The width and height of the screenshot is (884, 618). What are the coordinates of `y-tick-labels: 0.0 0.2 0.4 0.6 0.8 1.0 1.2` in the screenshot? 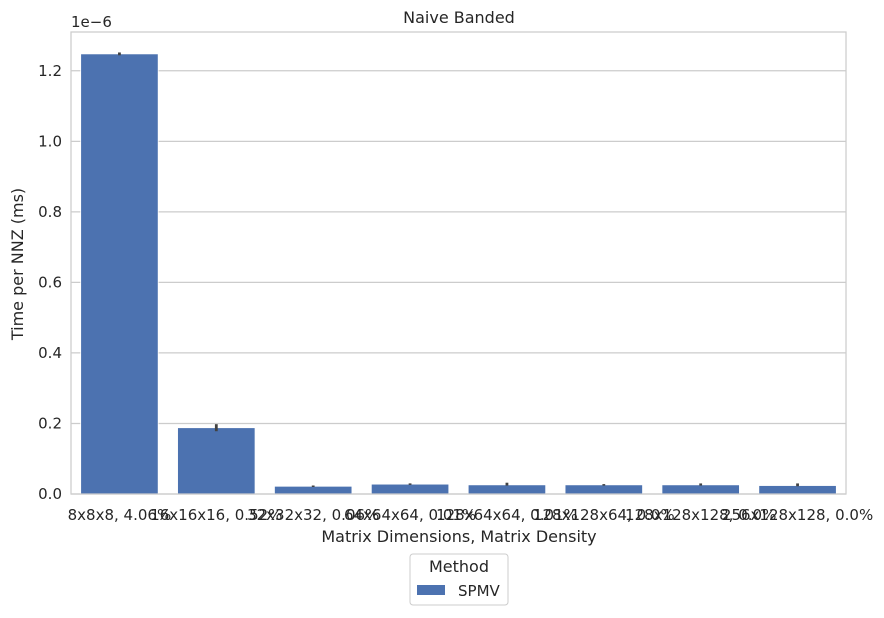 It's located at (50, 282).